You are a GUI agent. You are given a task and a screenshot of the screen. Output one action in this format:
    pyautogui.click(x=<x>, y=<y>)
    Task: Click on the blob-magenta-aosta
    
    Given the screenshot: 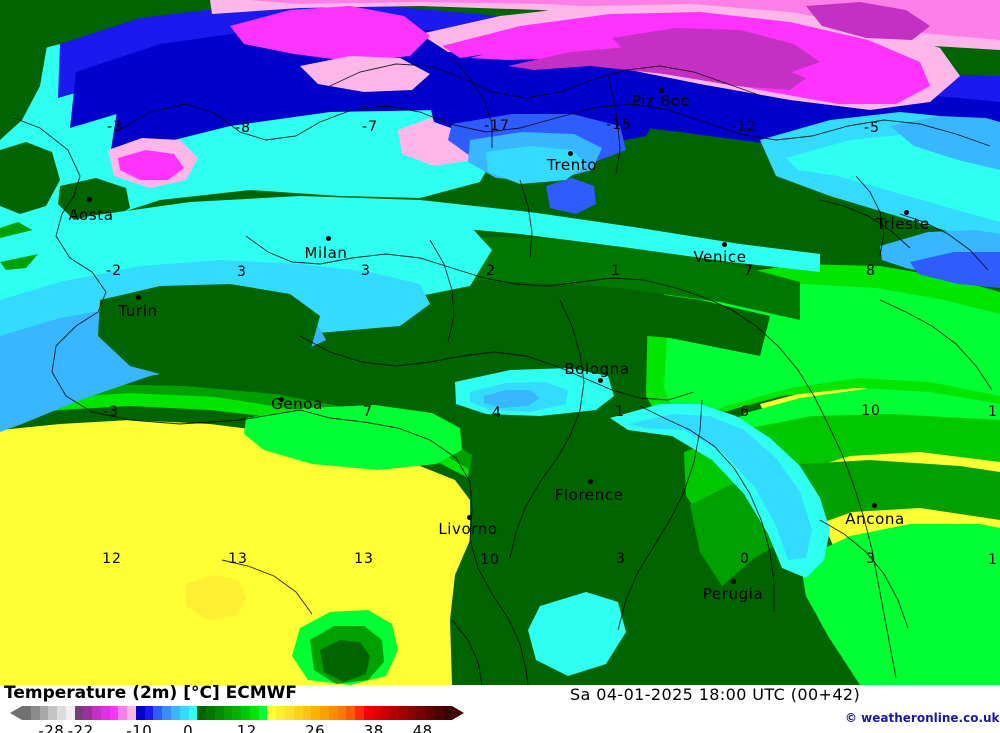 What is the action you would take?
    pyautogui.click(x=151, y=165)
    